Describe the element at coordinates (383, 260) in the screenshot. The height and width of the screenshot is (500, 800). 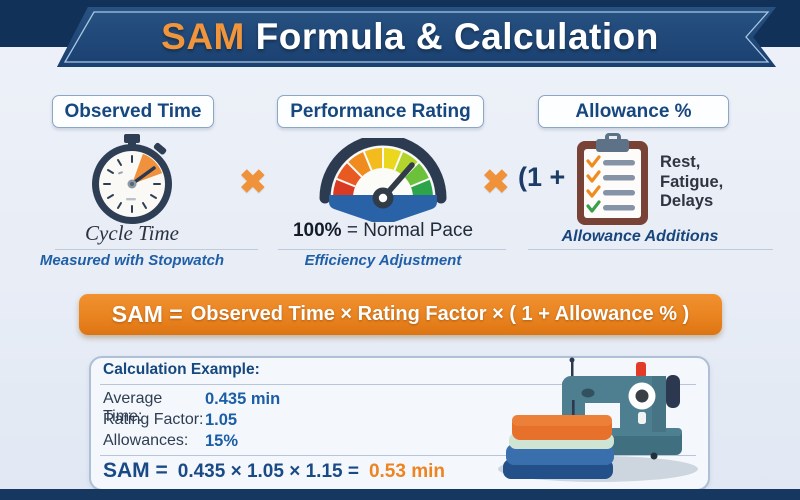
I see `subcaption-efficiency: Efficiency Adjustment` at that location.